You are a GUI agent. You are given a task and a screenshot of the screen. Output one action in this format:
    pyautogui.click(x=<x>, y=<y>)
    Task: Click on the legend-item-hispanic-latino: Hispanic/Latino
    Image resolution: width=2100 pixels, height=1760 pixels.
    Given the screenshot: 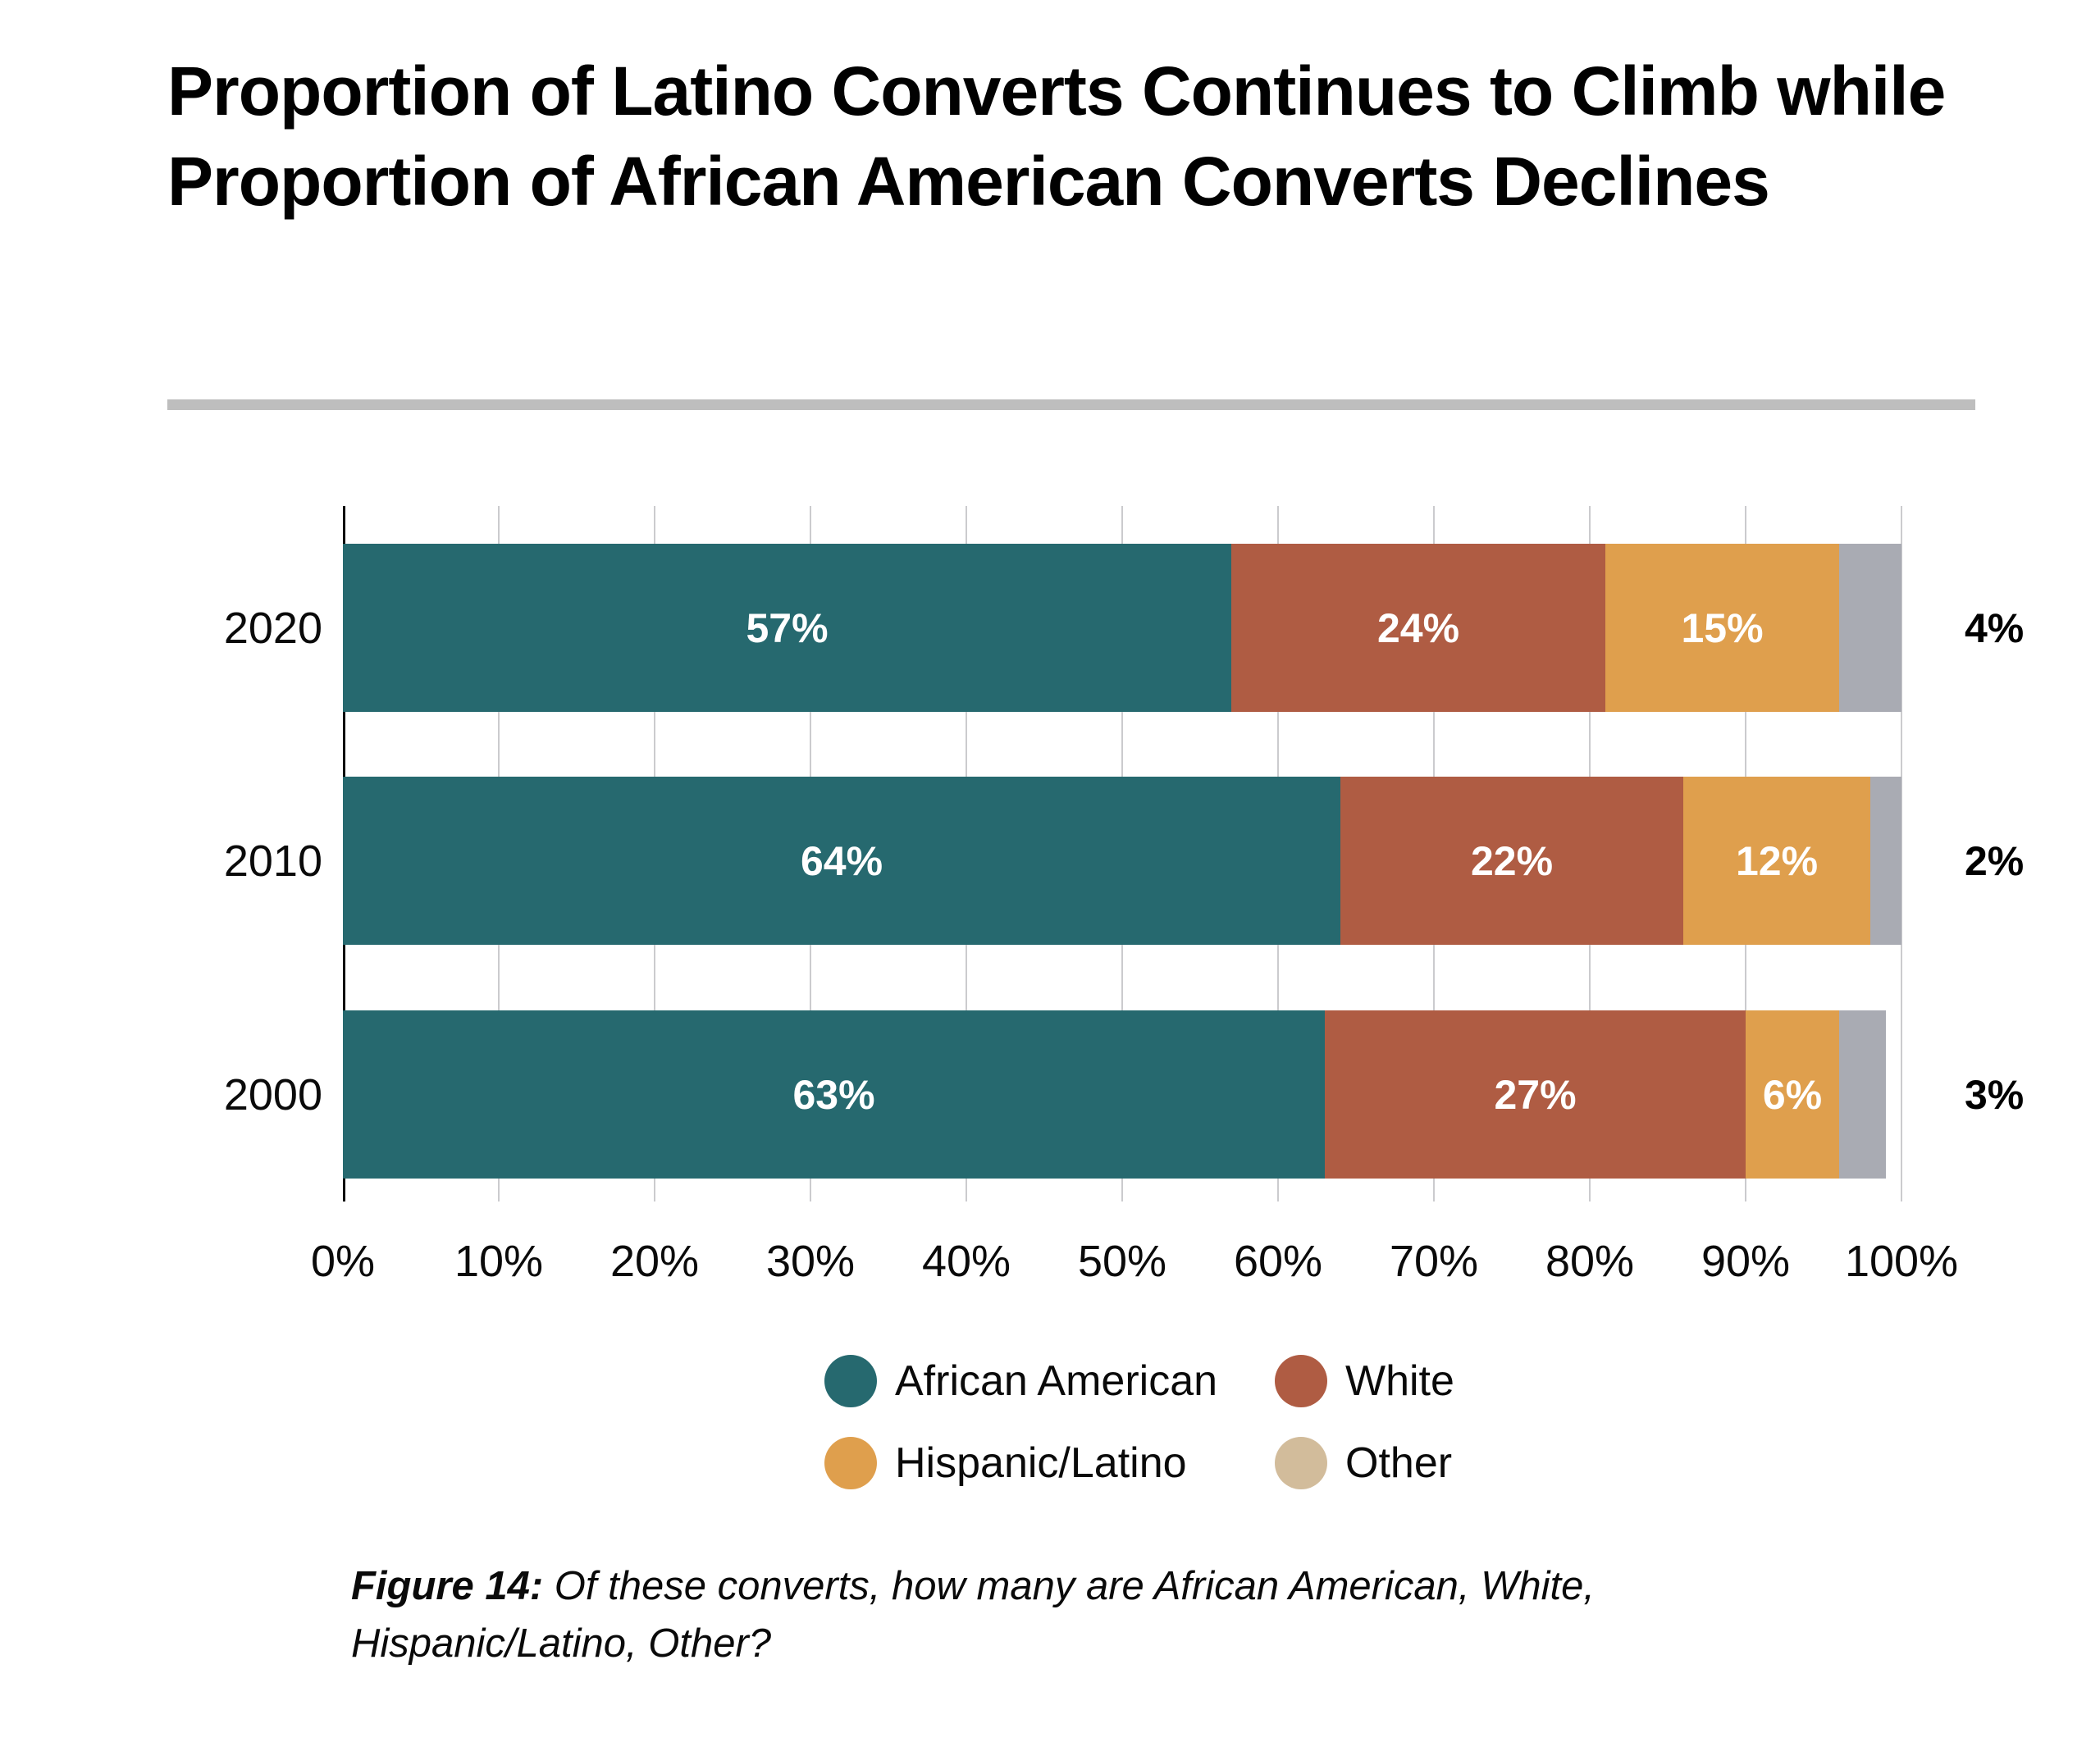 What is the action you would take?
    pyautogui.click(x=1049, y=1463)
    